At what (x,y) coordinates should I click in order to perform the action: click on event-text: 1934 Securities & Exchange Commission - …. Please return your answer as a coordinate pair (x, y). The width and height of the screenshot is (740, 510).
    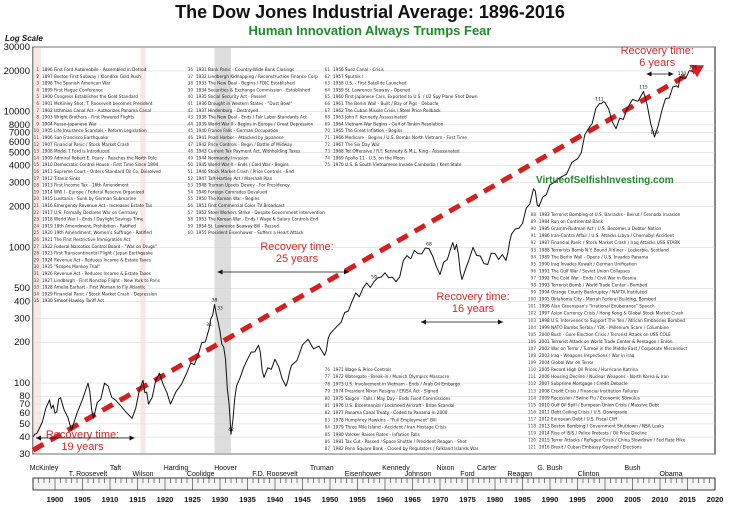
    Looking at the image, I should click on (253, 89).